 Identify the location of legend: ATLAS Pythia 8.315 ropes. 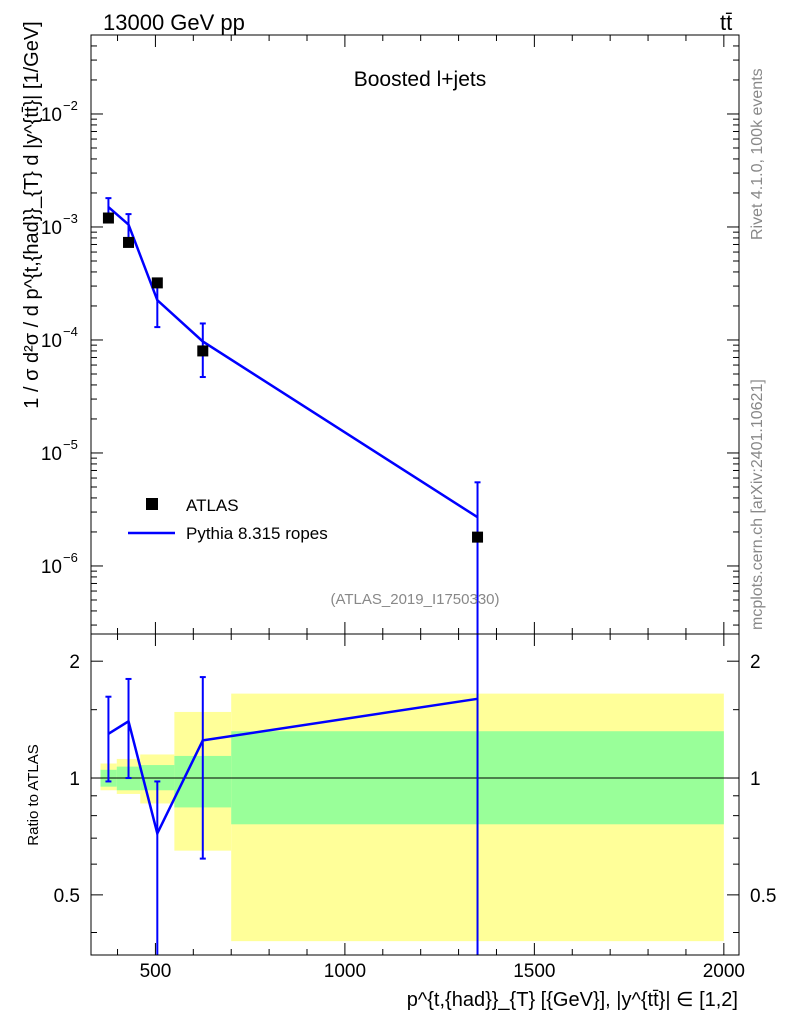
(228, 519).